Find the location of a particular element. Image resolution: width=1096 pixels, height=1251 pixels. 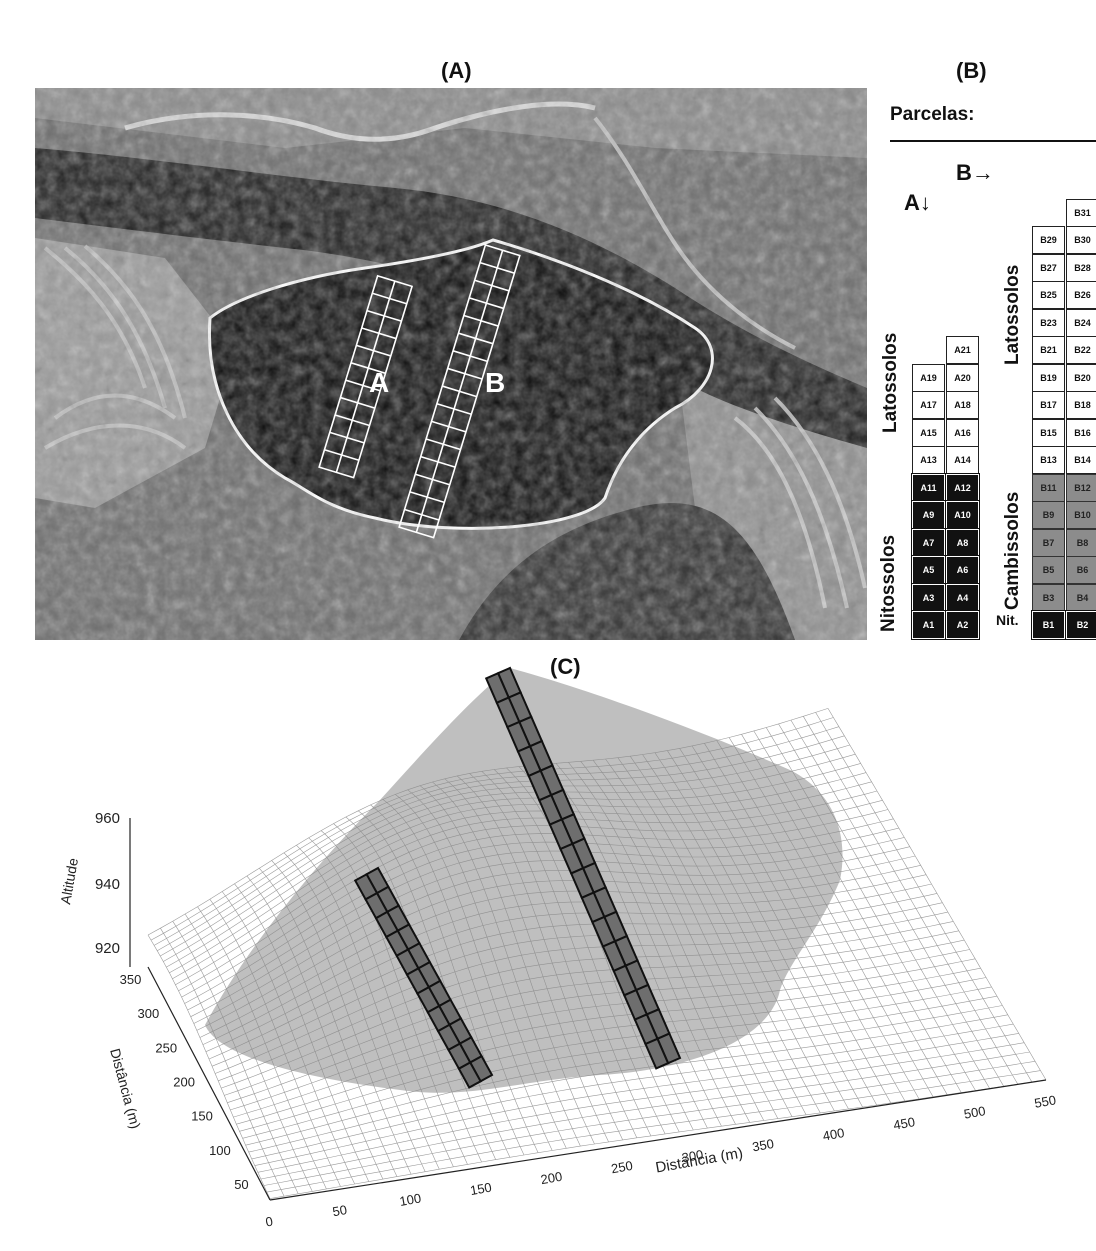

plot-cell-b19: B19 is located at coordinates (1048, 377).